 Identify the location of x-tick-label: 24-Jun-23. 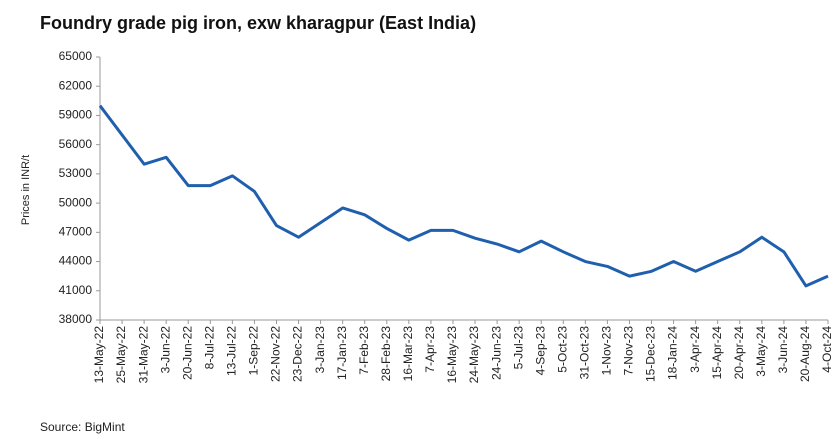
(496, 353).